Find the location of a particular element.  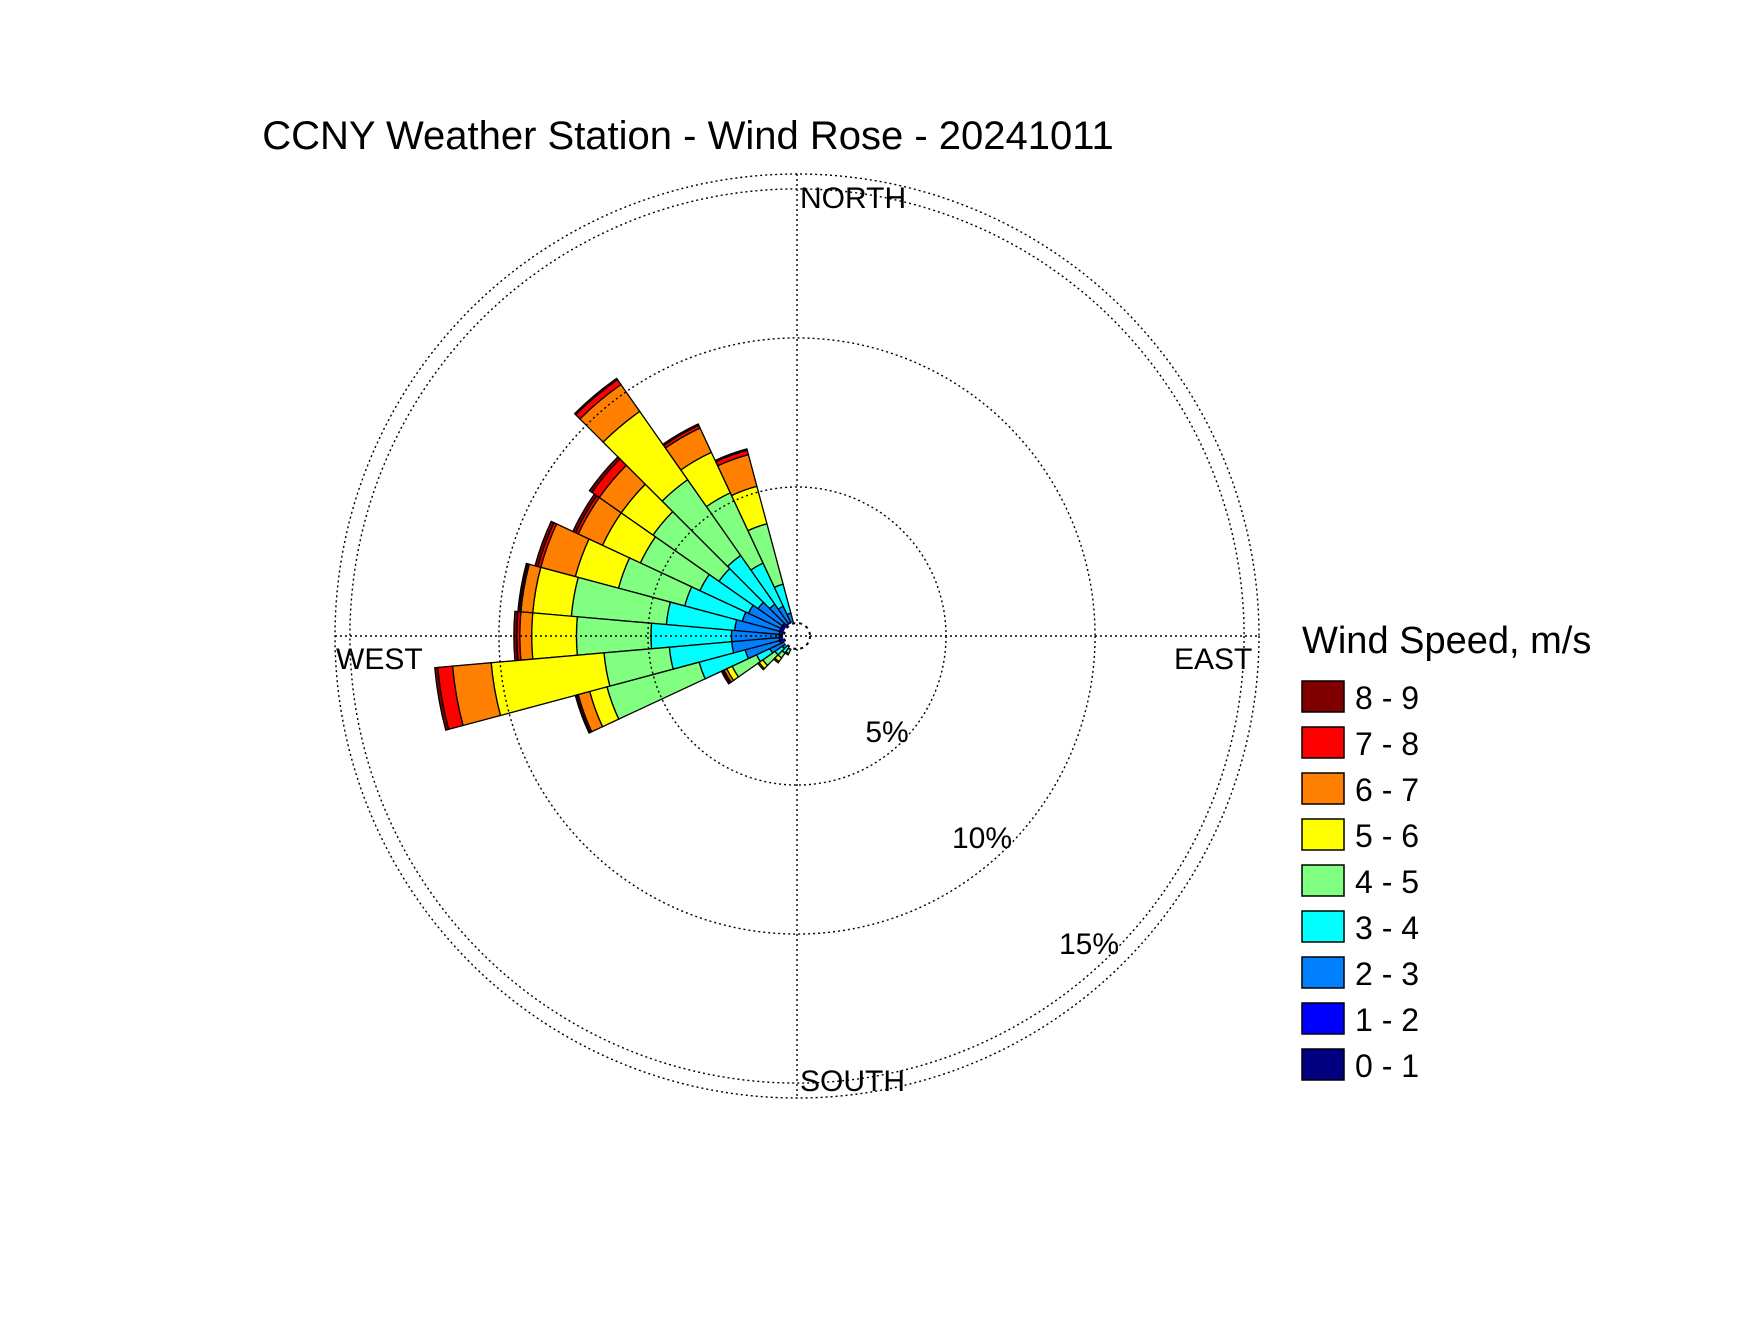

legend-item: 5 - 6 is located at coordinates (1360, 836).